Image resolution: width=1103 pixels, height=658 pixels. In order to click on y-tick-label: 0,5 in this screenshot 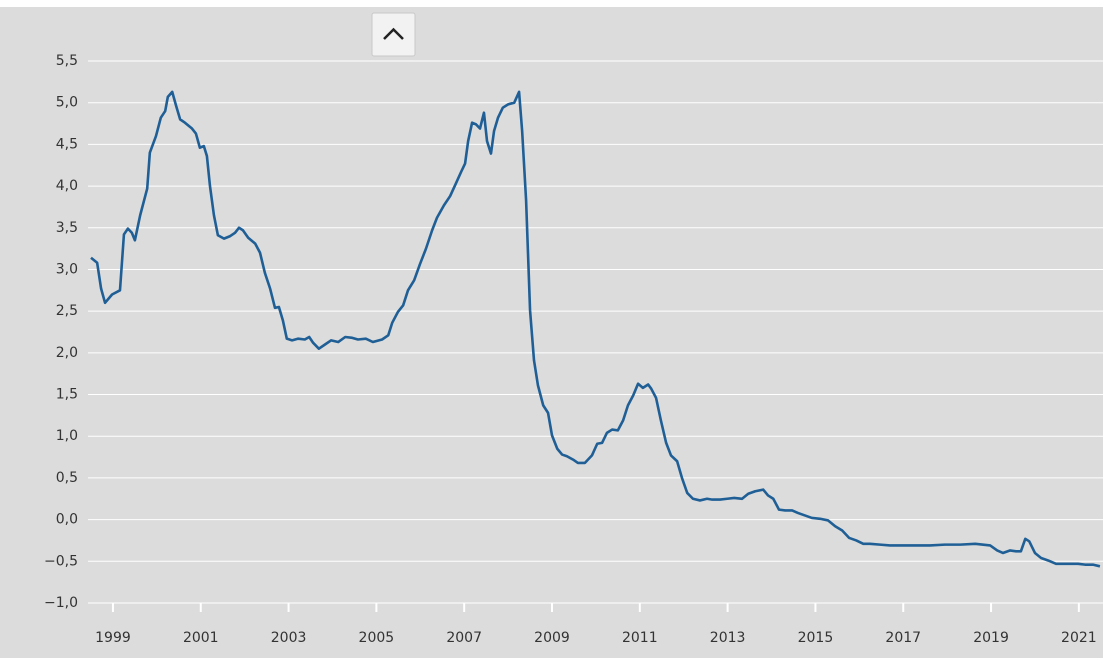, I will do `click(67, 478)`.